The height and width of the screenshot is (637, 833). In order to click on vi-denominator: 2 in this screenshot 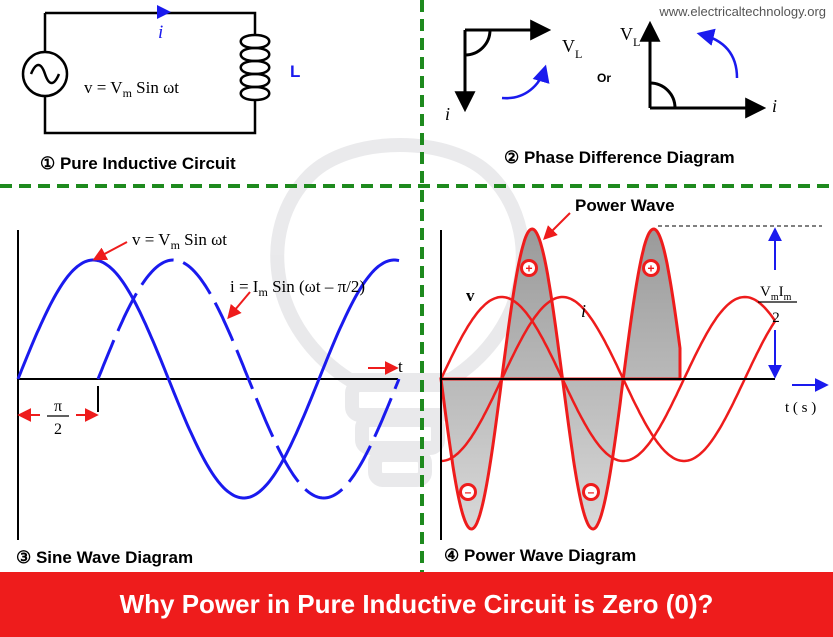, I will do `click(776, 318)`.